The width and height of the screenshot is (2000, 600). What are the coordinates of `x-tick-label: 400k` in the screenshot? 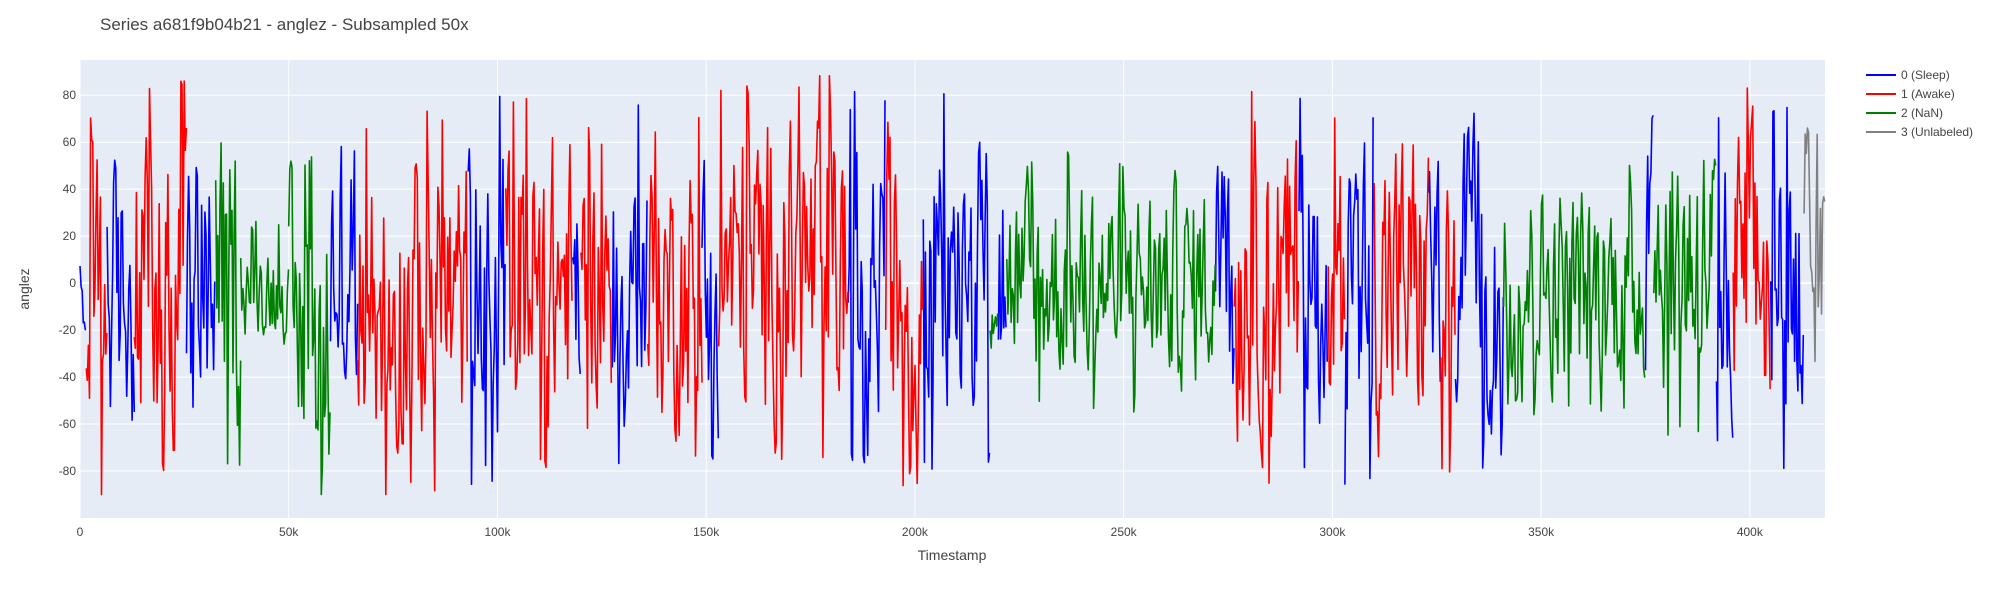 It's located at (1750, 532).